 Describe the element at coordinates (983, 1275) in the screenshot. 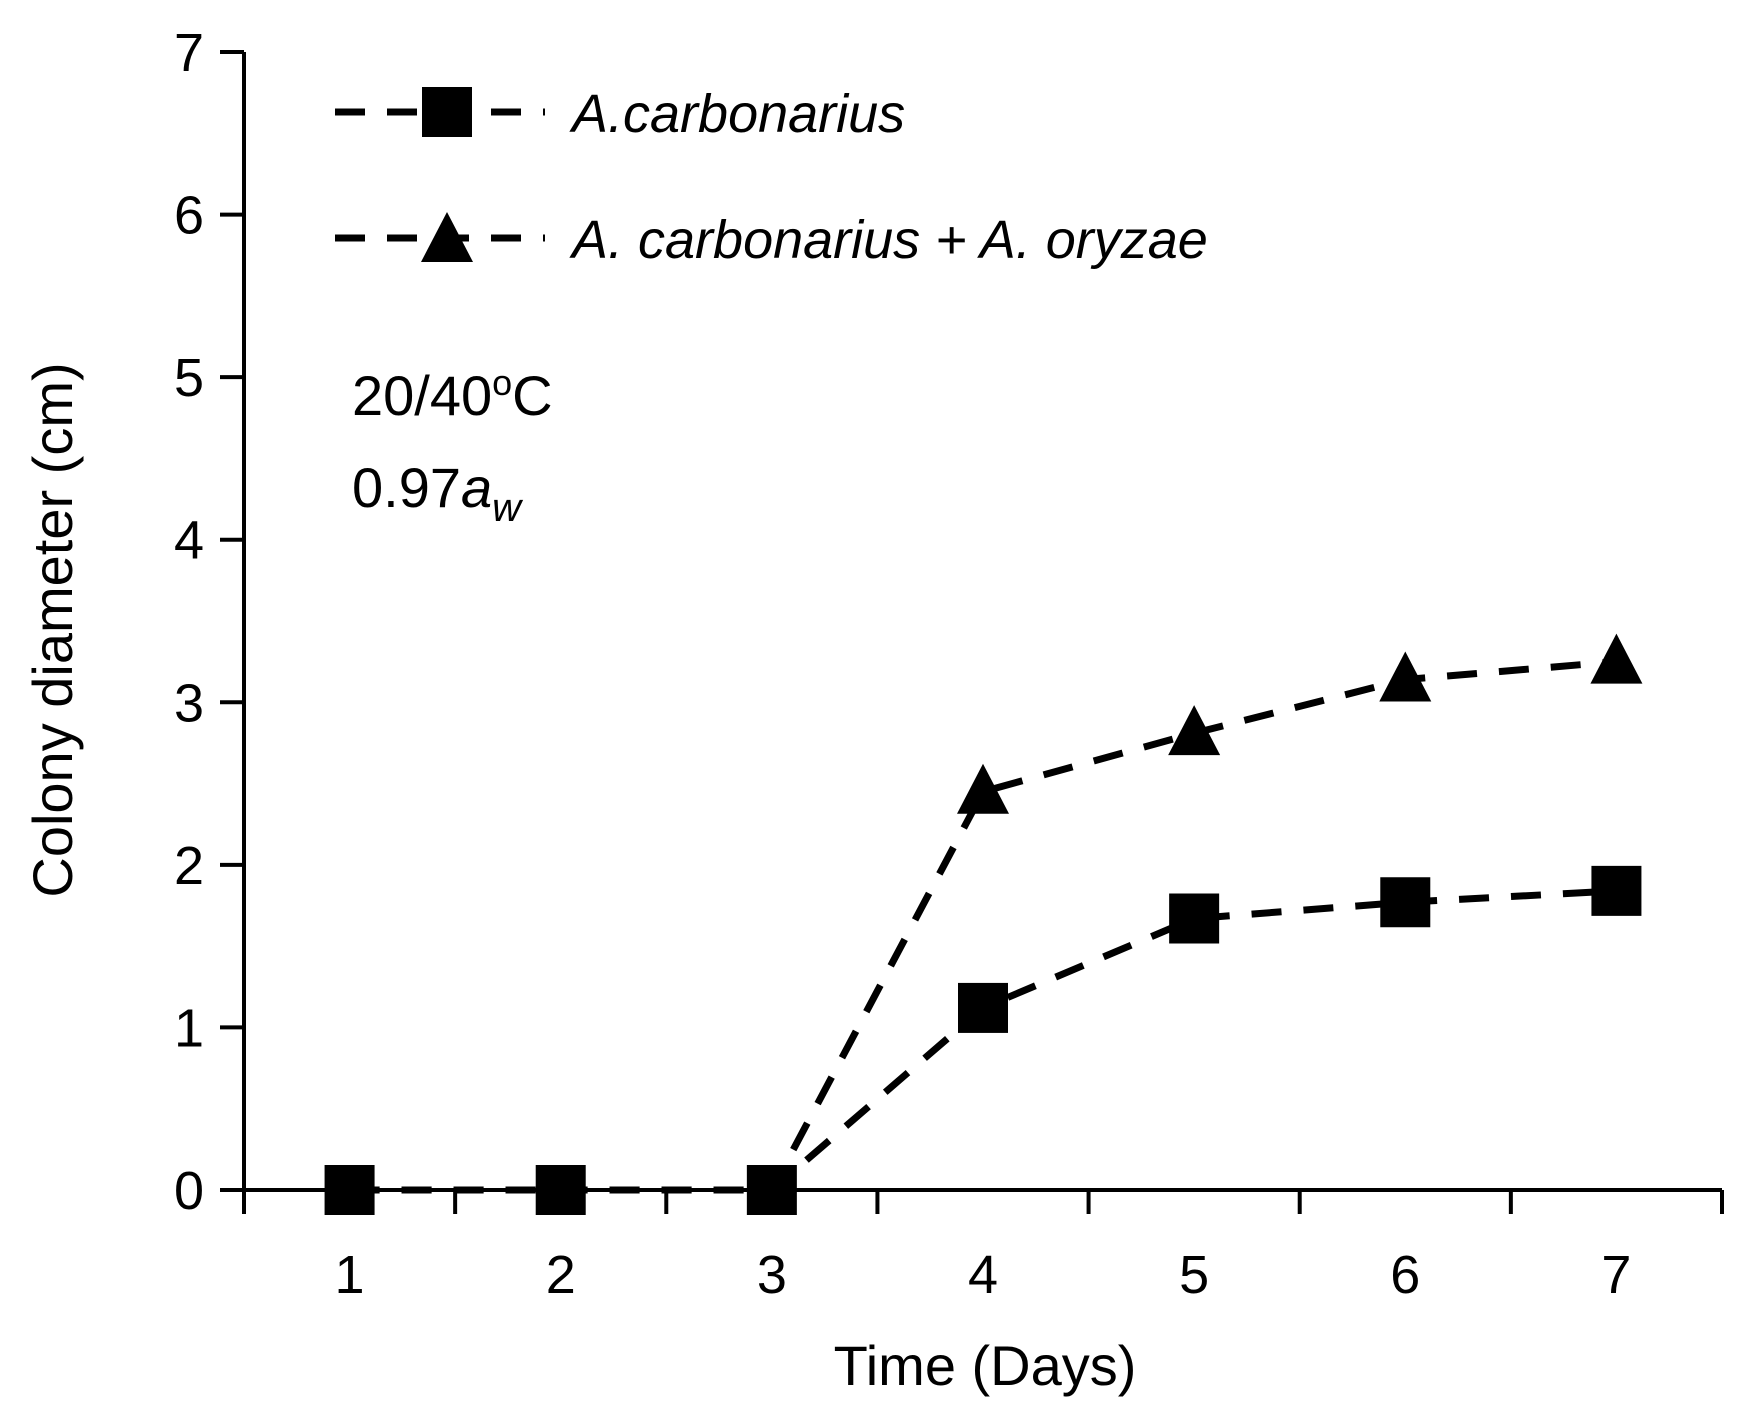

I see `x-tick-label: 4` at that location.